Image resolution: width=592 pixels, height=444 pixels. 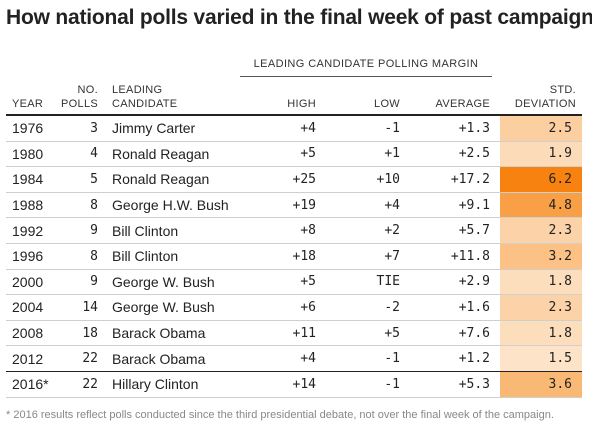 What do you see at coordinates (144, 97) in the screenshot?
I see `column-header-candidate: LEADING CANDIDATE` at bounding box center [144, 97].